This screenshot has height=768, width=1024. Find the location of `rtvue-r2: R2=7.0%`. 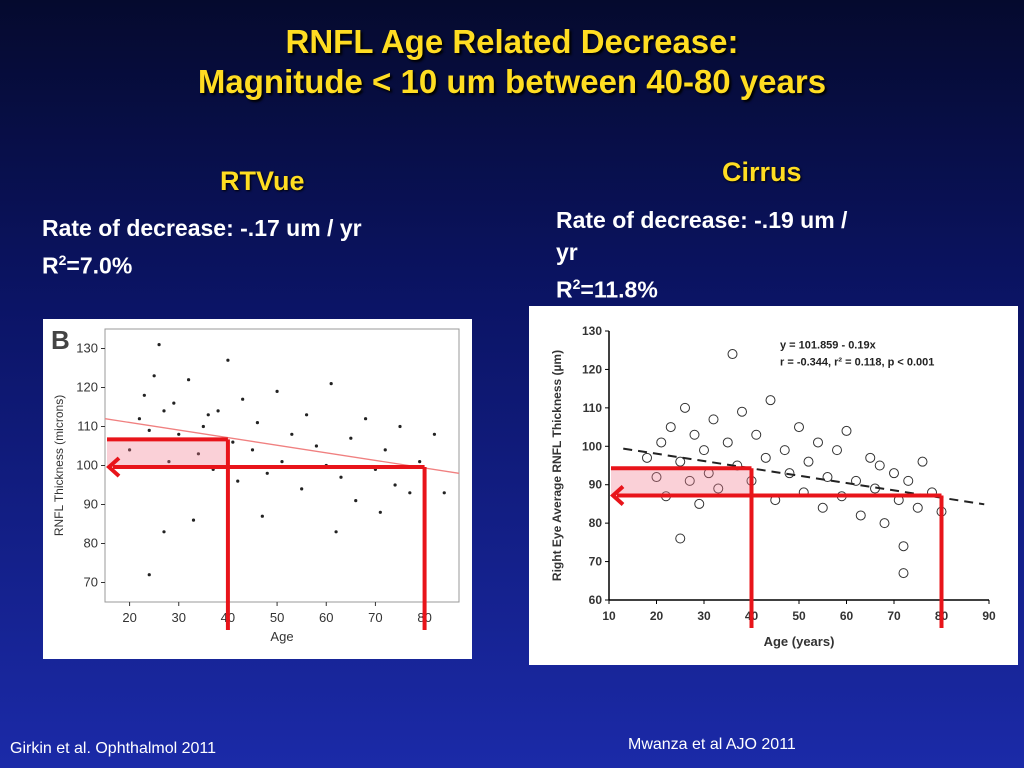

rtvue-r2: R2=7.0% is located at coordinates (202, 263).